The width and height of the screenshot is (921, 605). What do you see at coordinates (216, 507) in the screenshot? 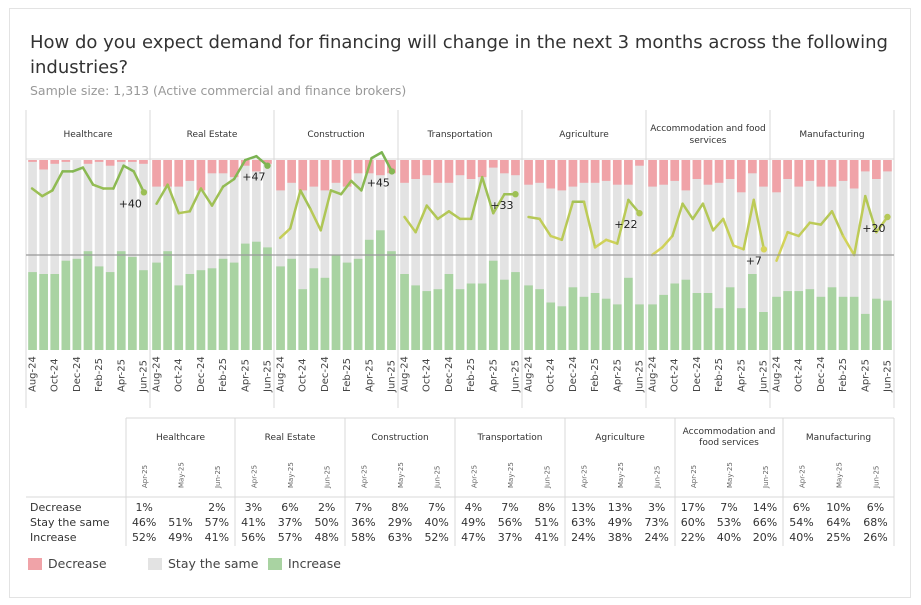
I see `table-cell-healthcare: 2%` at bounding box center [216, 507].